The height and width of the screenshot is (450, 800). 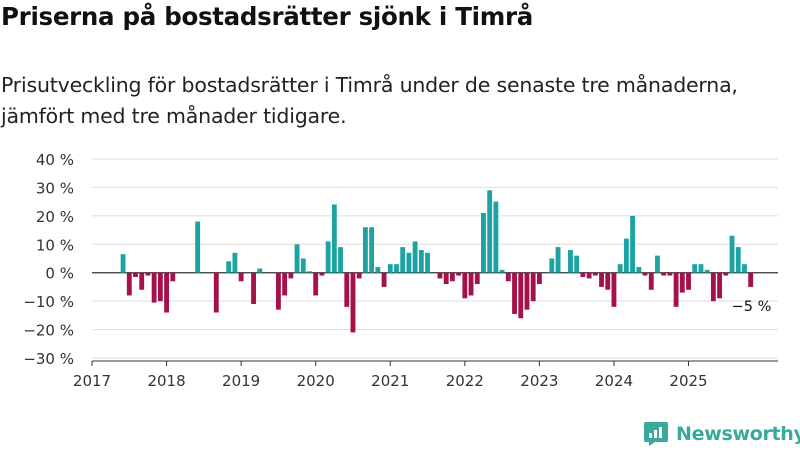 I want to click on y-tick-label: 20 %, so click(x=55, y=217).